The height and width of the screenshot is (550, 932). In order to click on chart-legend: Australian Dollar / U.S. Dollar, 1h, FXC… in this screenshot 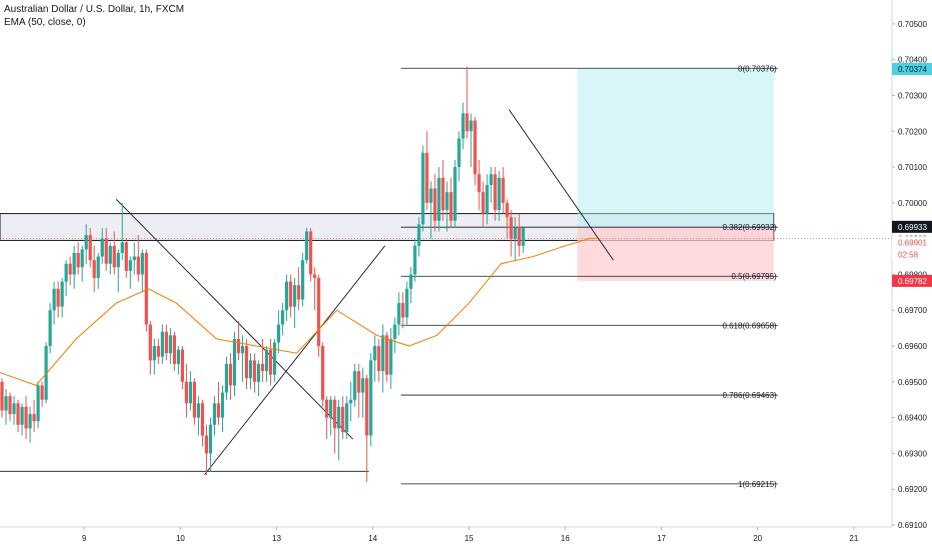, I will do `click(94, 16)`.